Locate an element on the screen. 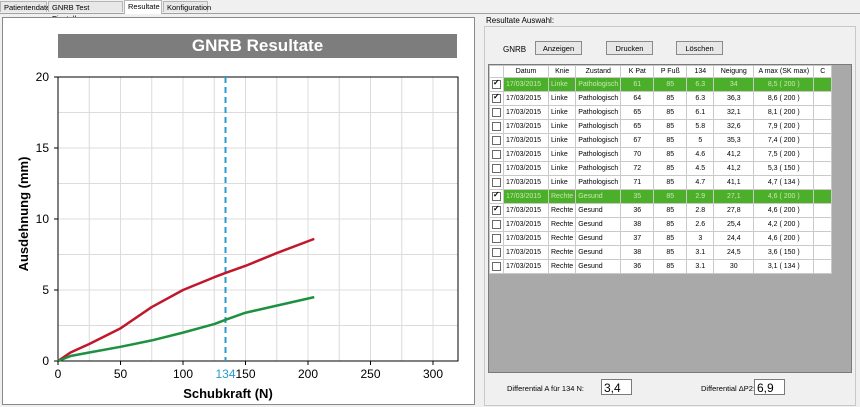  x-axis-label: Schubkraft (N) is located at coordinates (228, 393).